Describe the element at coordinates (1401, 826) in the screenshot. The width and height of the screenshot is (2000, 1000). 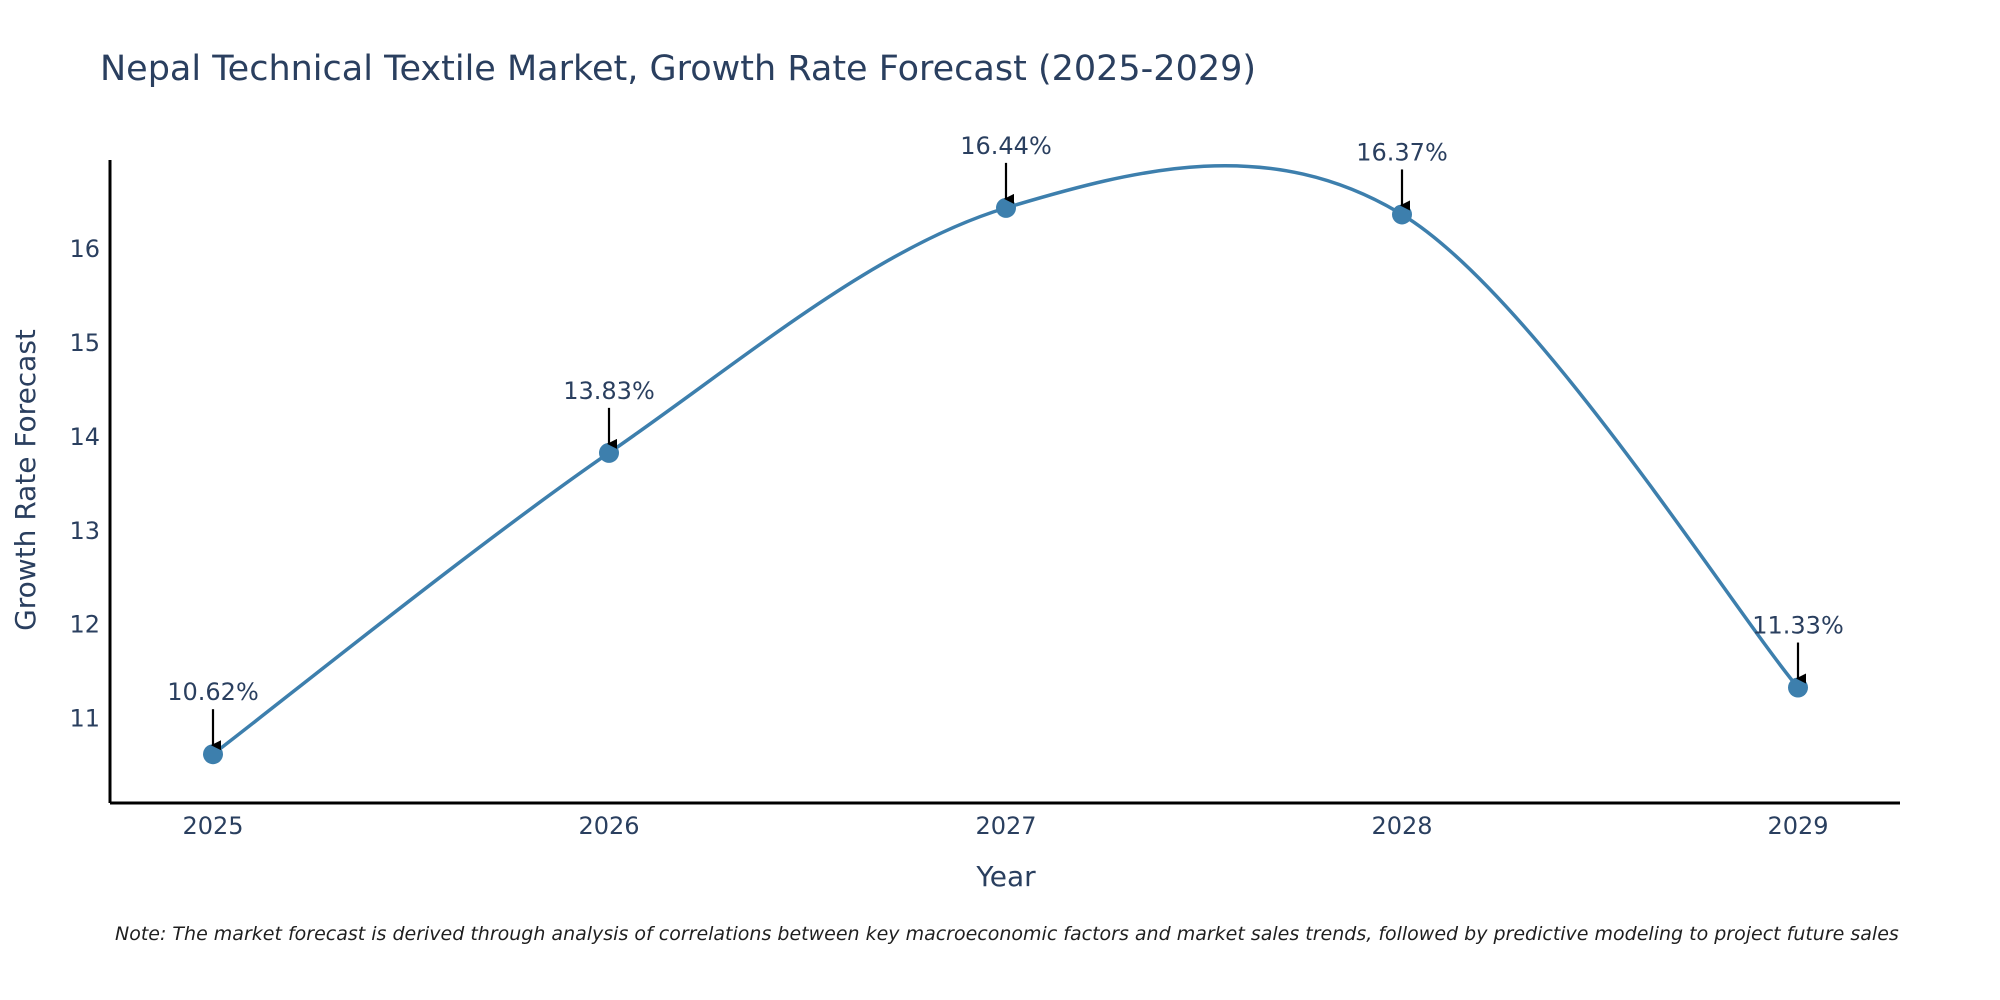
I see `x-tick-label: 2028` at that location.